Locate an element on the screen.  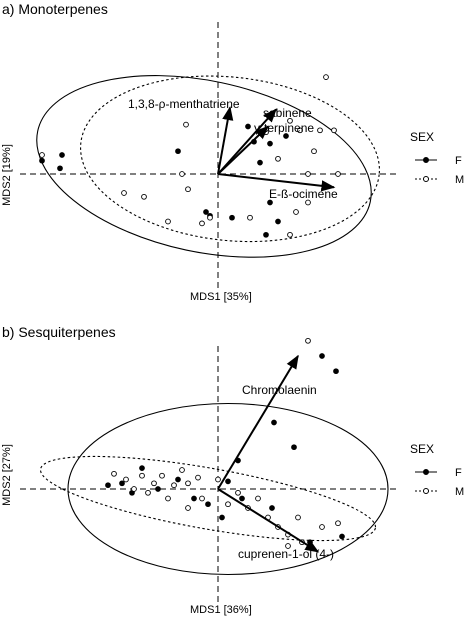
panel-a-ylabel: MDS2 [19%] is located at coordinates (7, 175).